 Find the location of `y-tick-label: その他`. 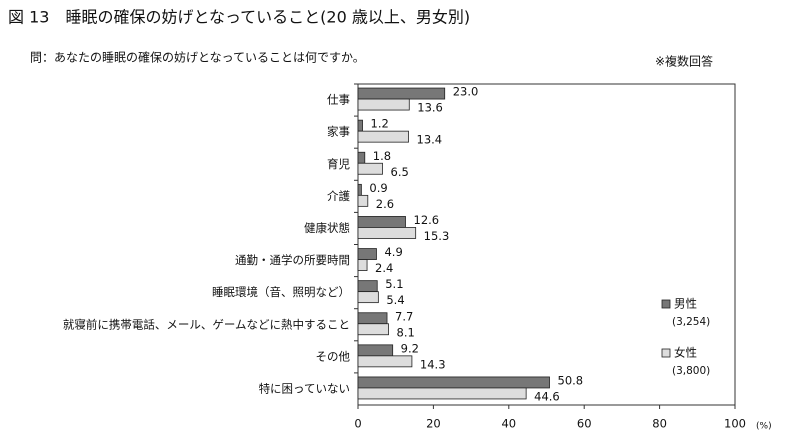

y-tick-label: その他 is located at coordinates (333, 356).